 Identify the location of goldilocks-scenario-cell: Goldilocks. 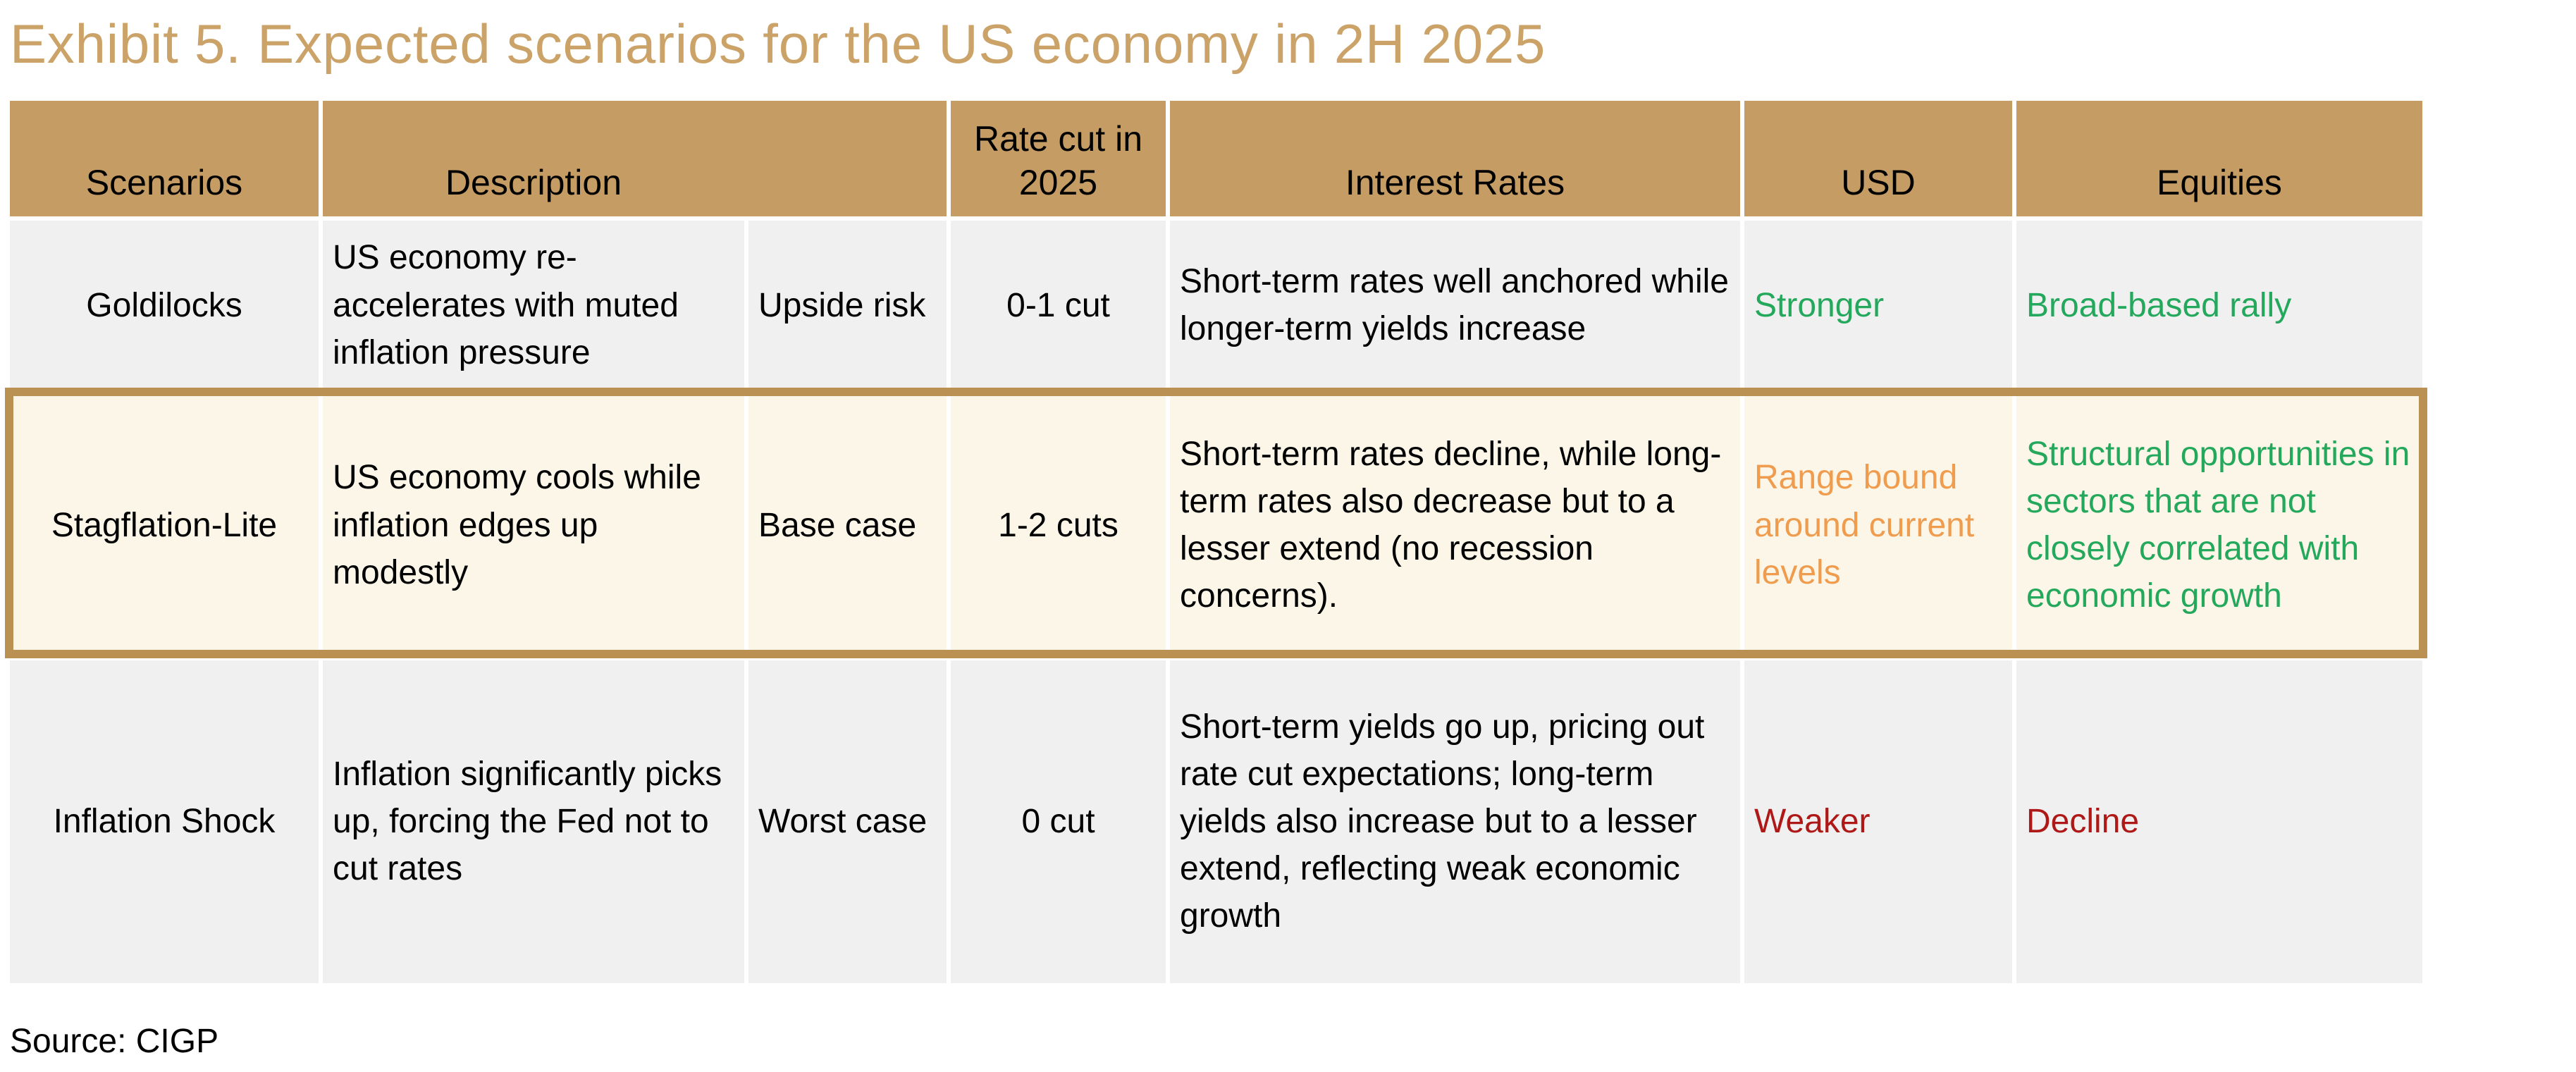
(164, 305).